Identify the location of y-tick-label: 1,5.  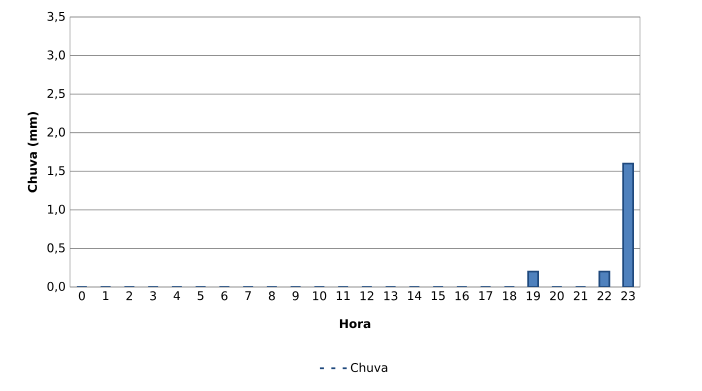
(56, 171).